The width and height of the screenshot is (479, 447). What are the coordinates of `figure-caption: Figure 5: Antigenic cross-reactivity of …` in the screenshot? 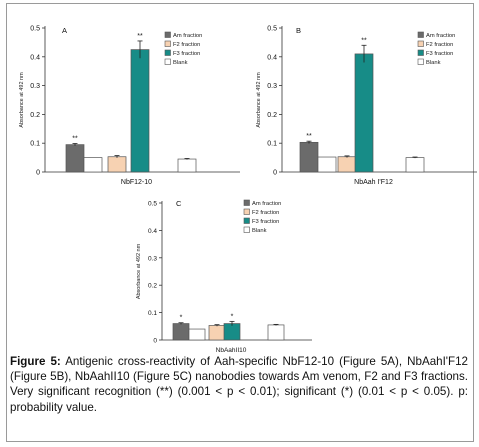 It's located at (239, 384).